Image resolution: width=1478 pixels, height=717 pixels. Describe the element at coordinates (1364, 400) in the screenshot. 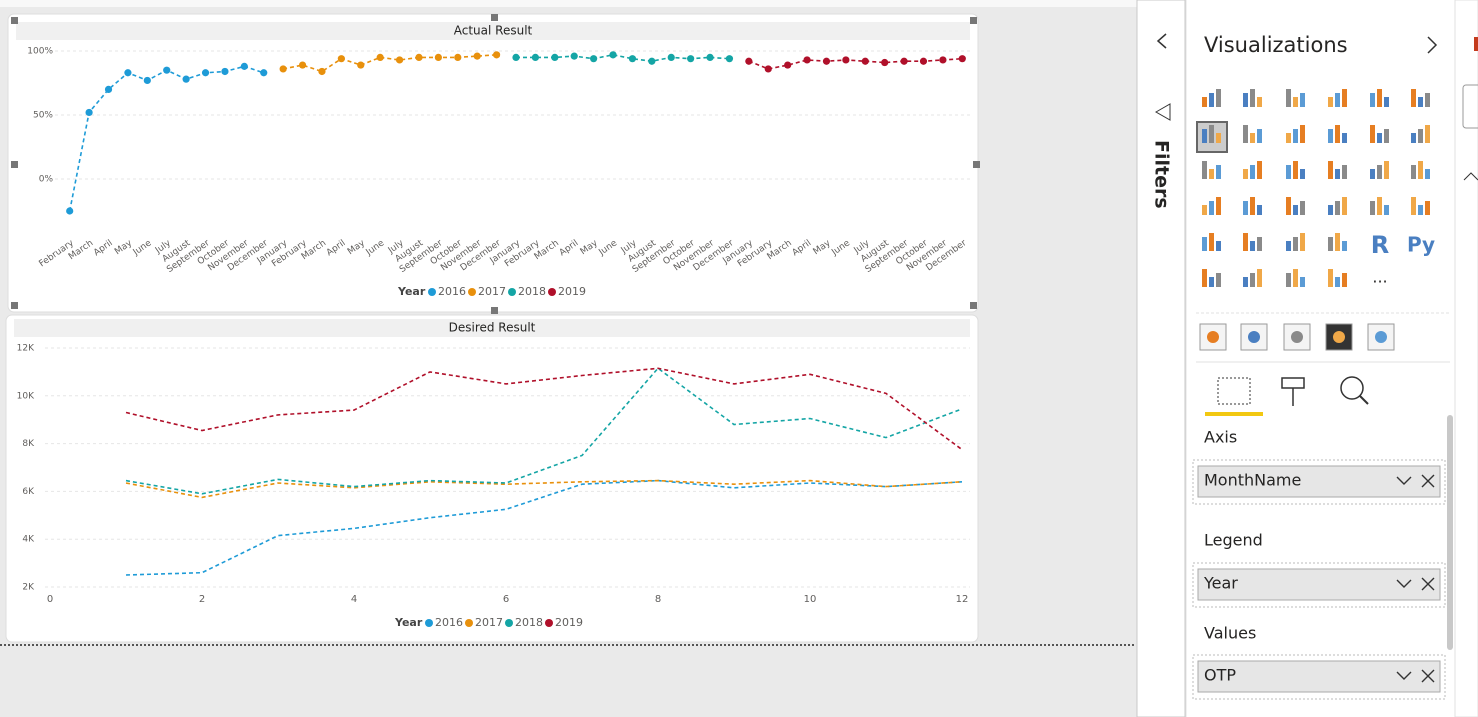

I see `analytics-tab-handle` at that location.